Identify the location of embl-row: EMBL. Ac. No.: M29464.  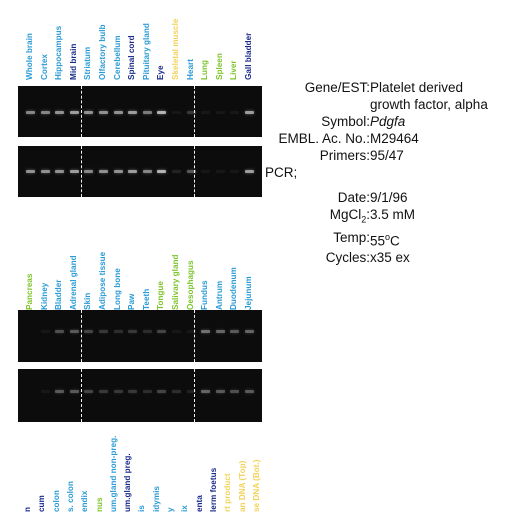
(386, 138).